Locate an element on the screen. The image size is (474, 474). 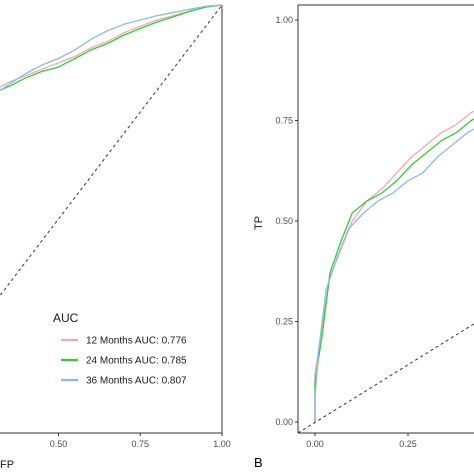
panel-b-y-axis-title: TP is located at coordinates (259, 223).